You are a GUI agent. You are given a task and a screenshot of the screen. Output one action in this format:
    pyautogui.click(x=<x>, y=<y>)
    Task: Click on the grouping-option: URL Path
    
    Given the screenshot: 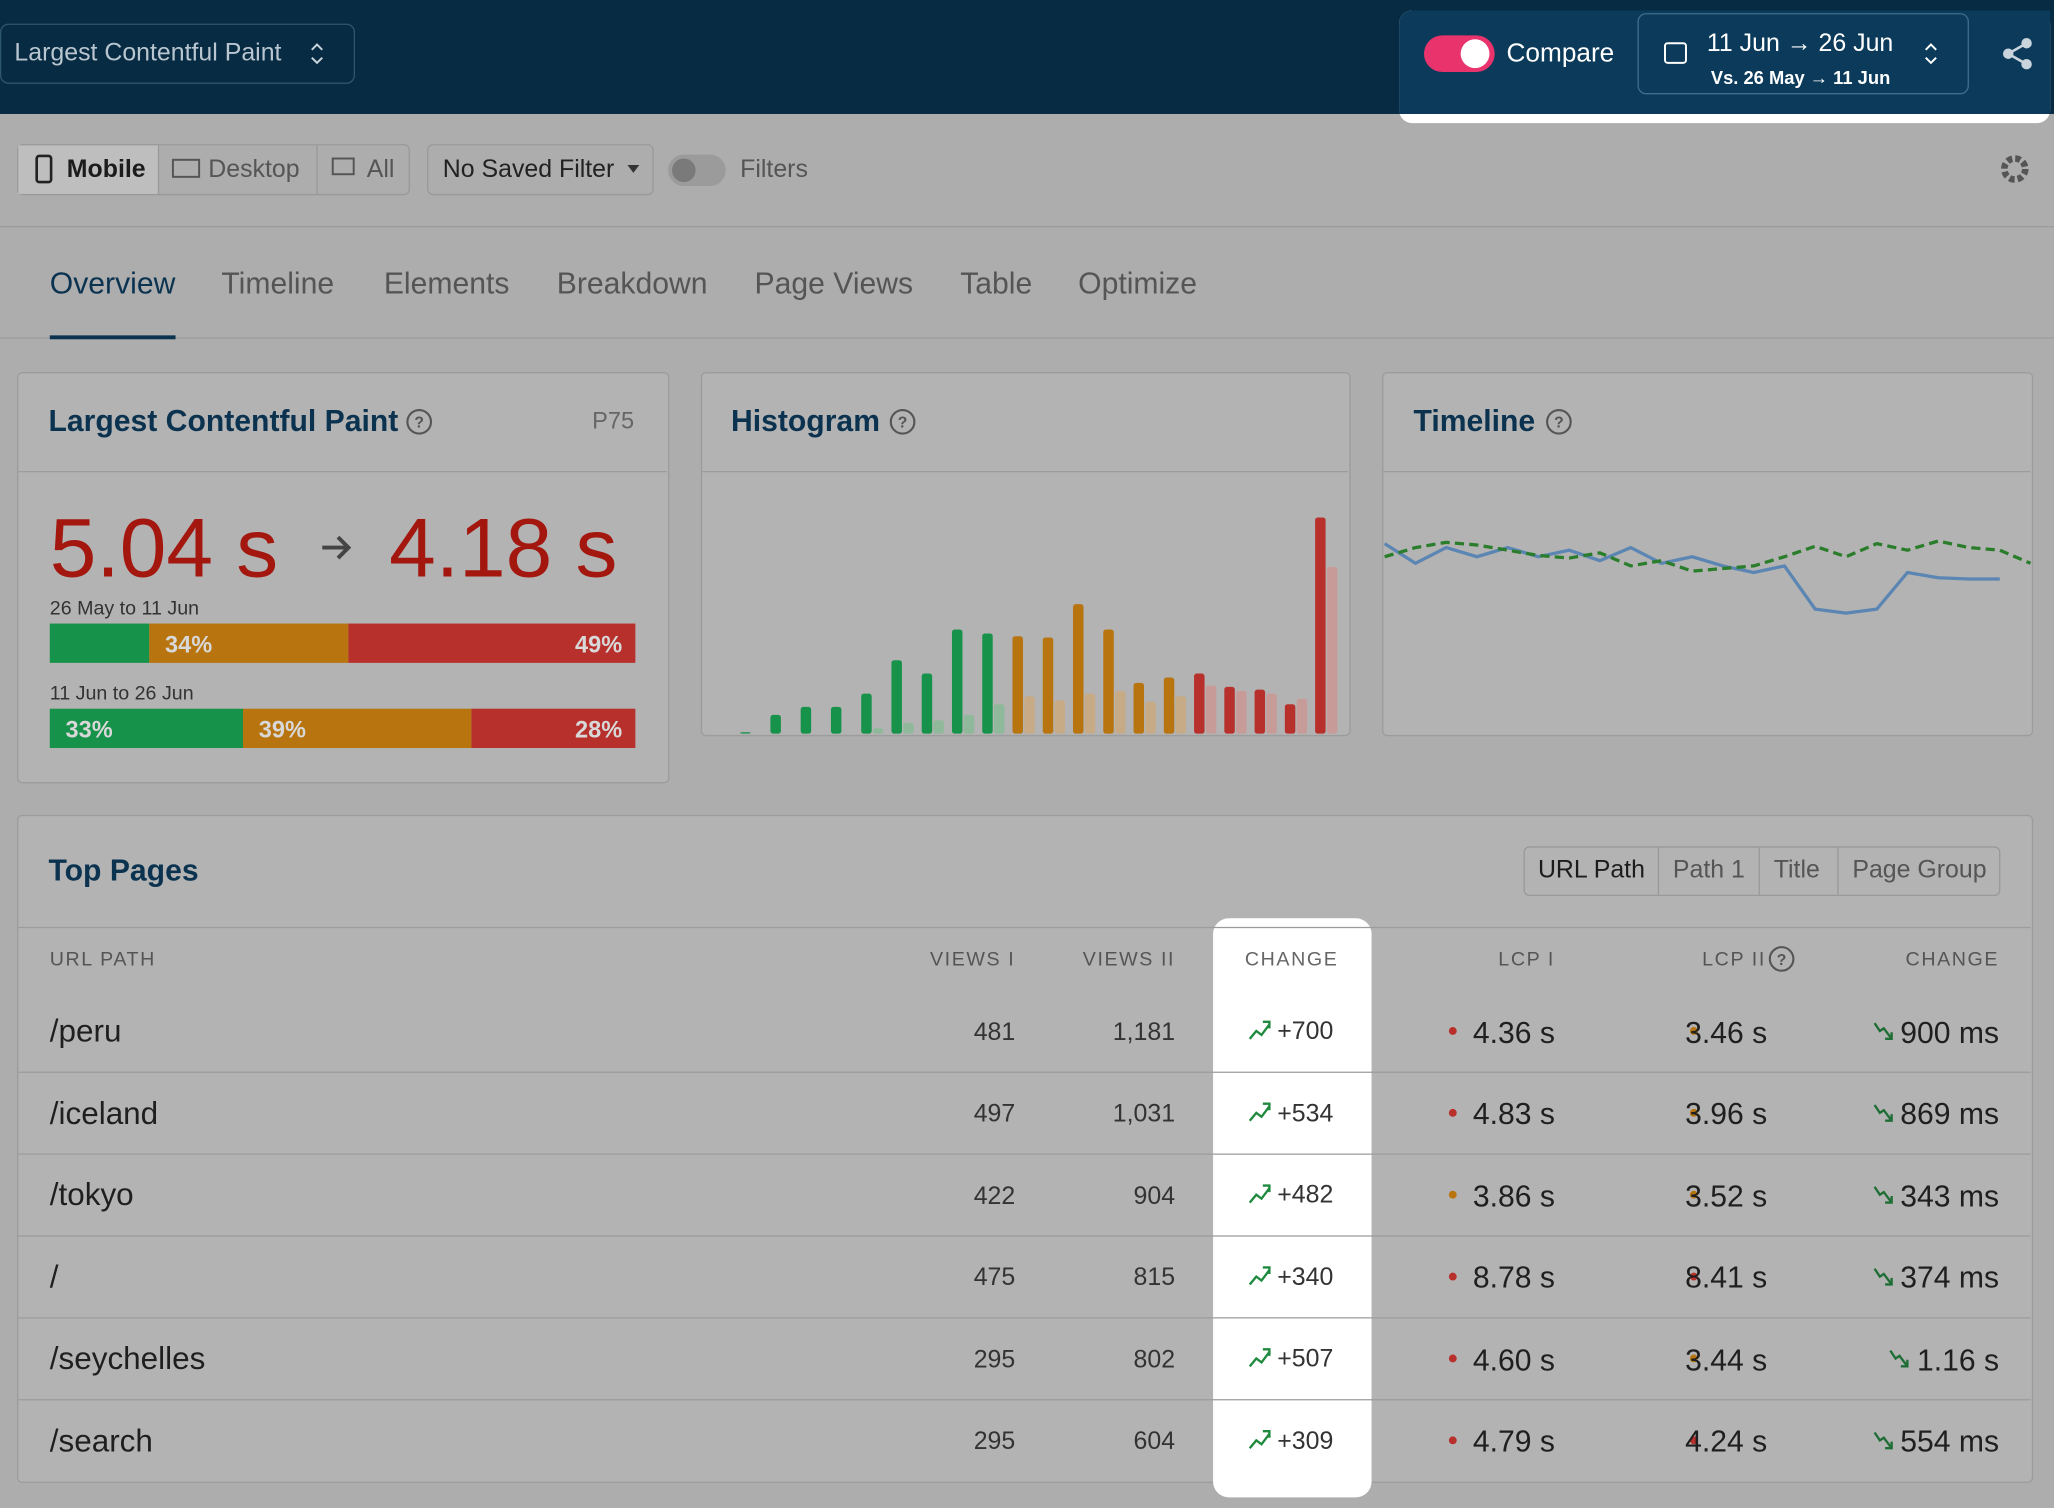 What is the action you would take?
    pyautogui.click(x=1591, y=870)
    